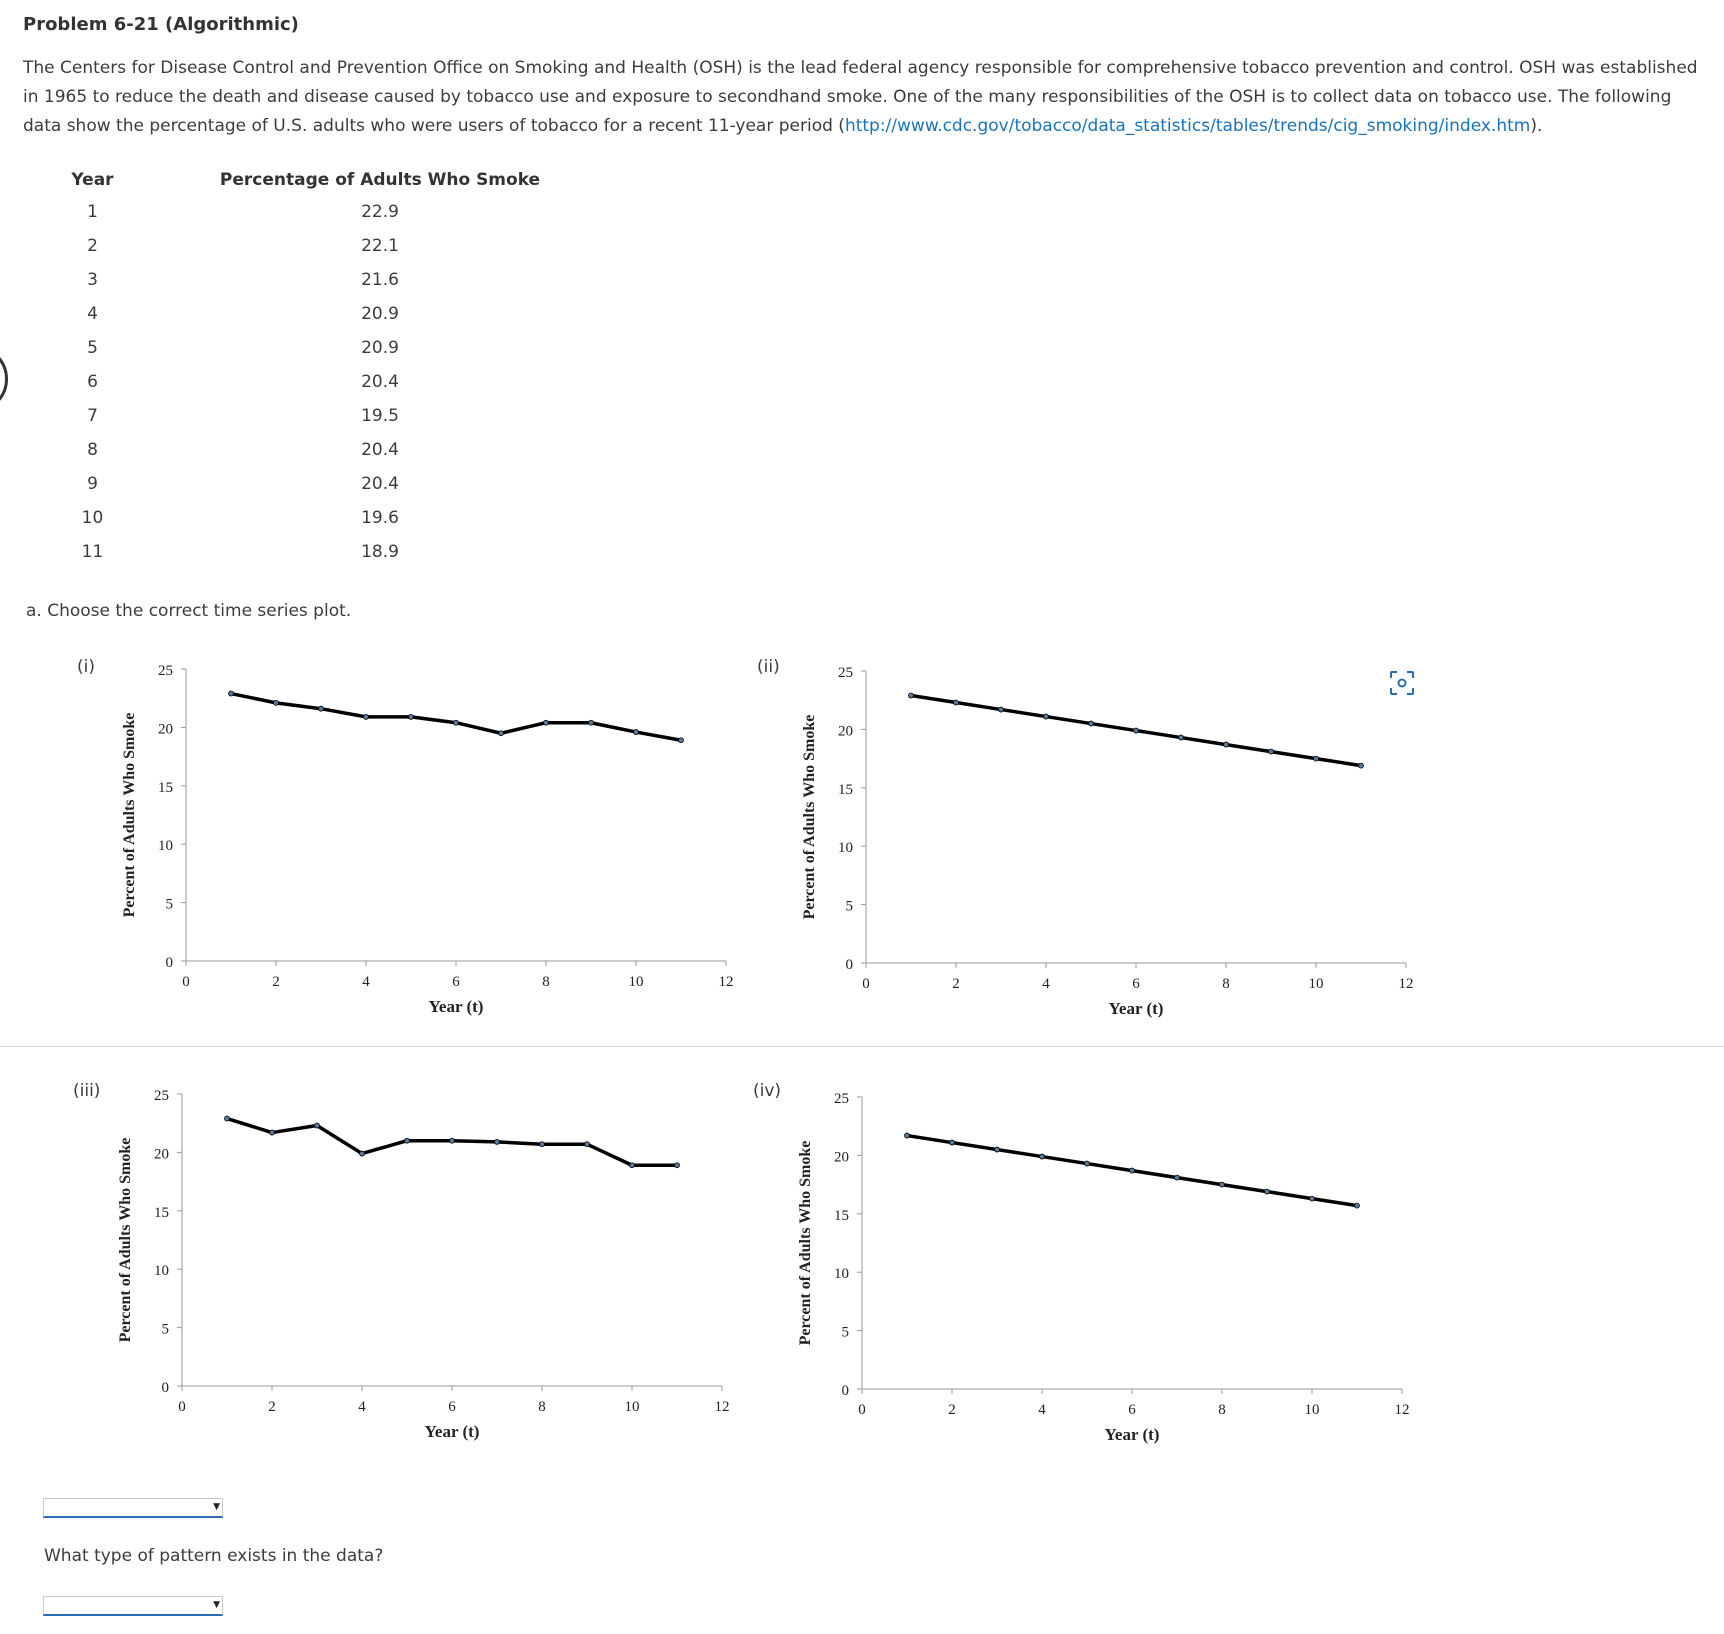 The width and height of the screenshot is (1724, 1634). I want to click on left-edge-circle, so click(4, 379).